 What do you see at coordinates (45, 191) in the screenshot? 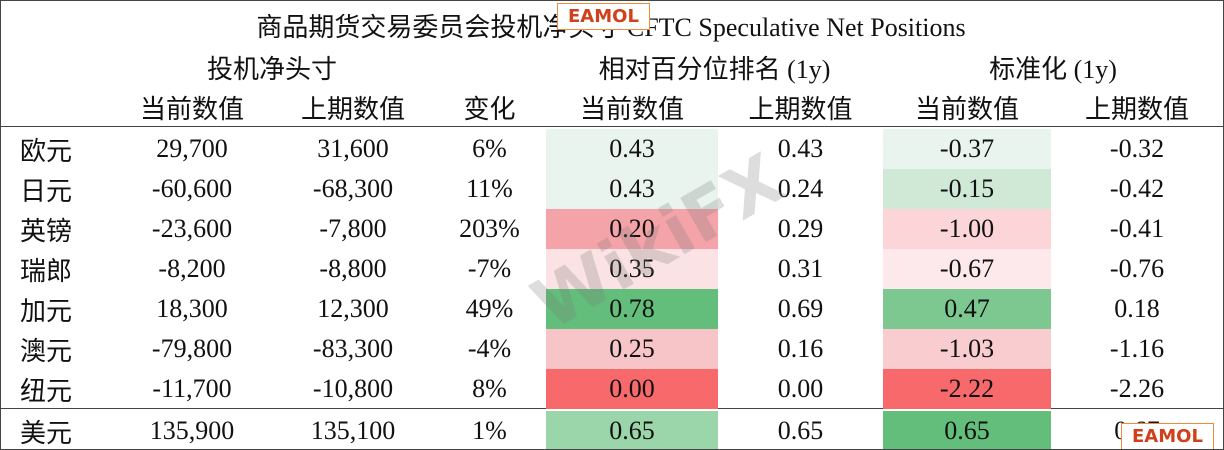
I see `row-label: 日元` at bounding box center [45, 191].